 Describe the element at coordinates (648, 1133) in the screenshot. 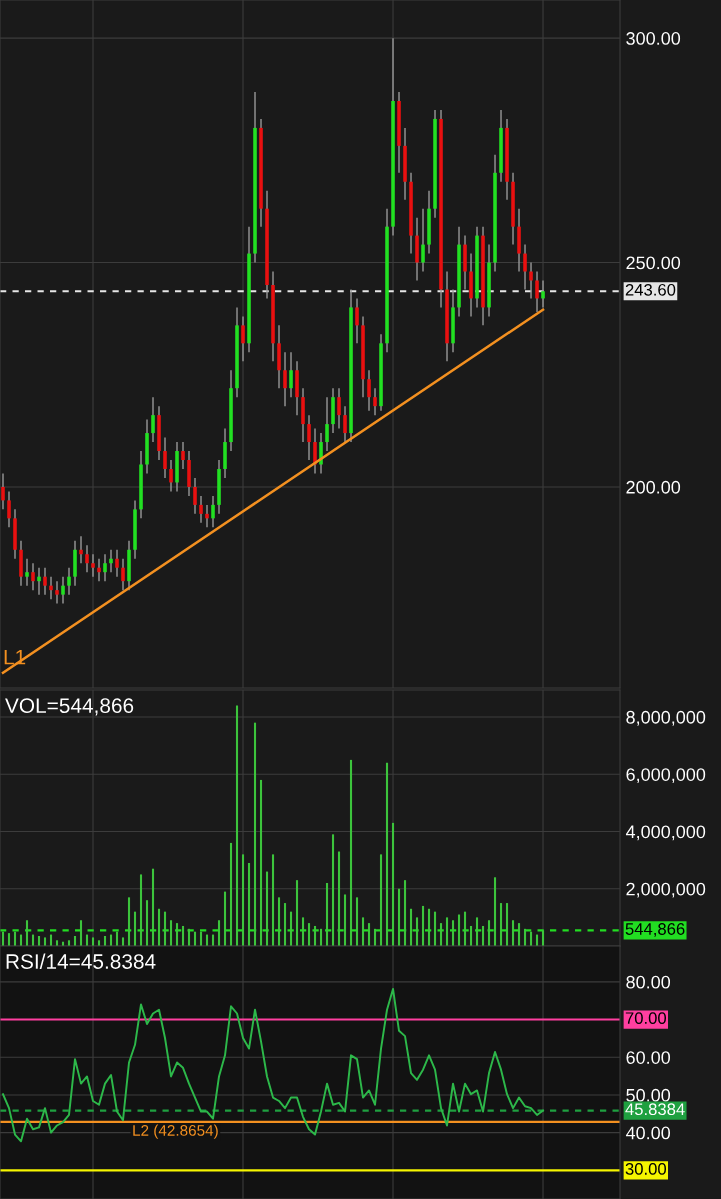

I see `y-tick-label: 40.00` at that location.